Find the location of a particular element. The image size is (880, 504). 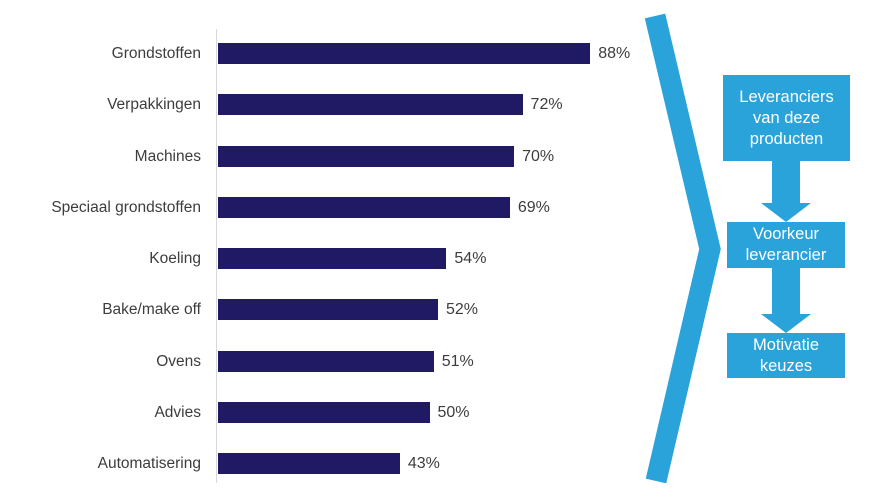

value-label: 70% is located at coordinates (538, 156).